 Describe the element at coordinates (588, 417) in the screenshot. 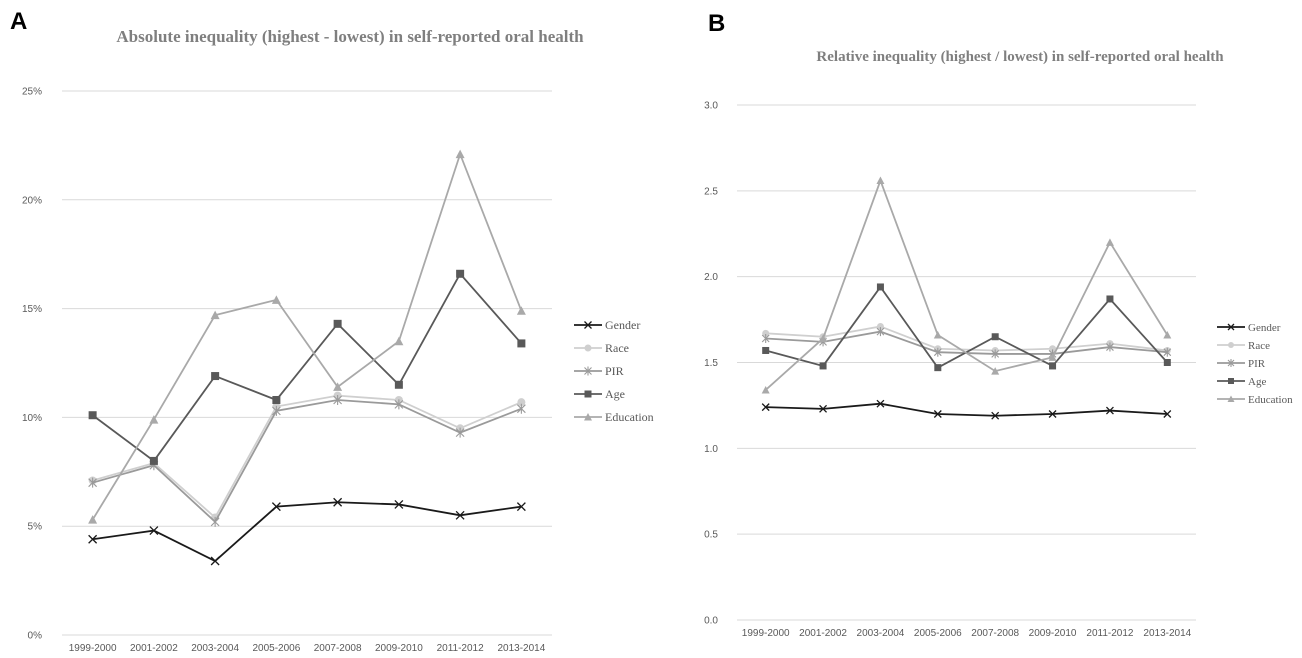

I see `chart-a-legend-education-marker` at that location.